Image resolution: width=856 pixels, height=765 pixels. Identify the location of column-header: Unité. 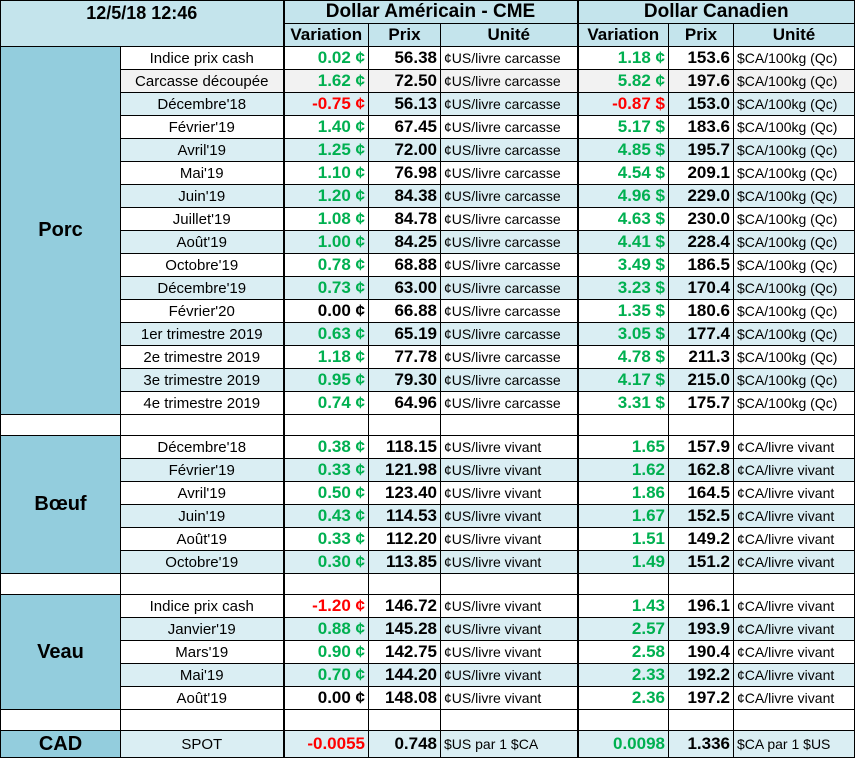
(509, 35).